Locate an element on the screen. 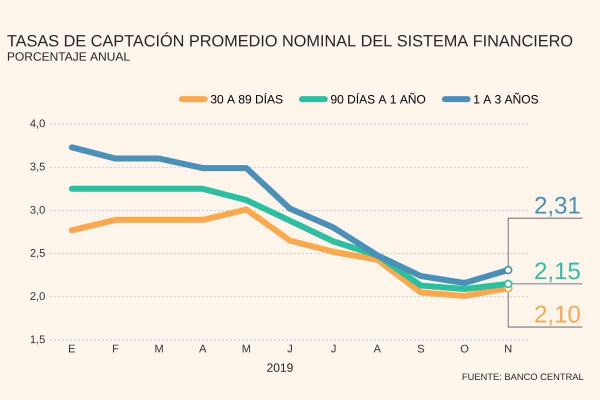  x-tick-label: O is located at coordinates (464, 348).